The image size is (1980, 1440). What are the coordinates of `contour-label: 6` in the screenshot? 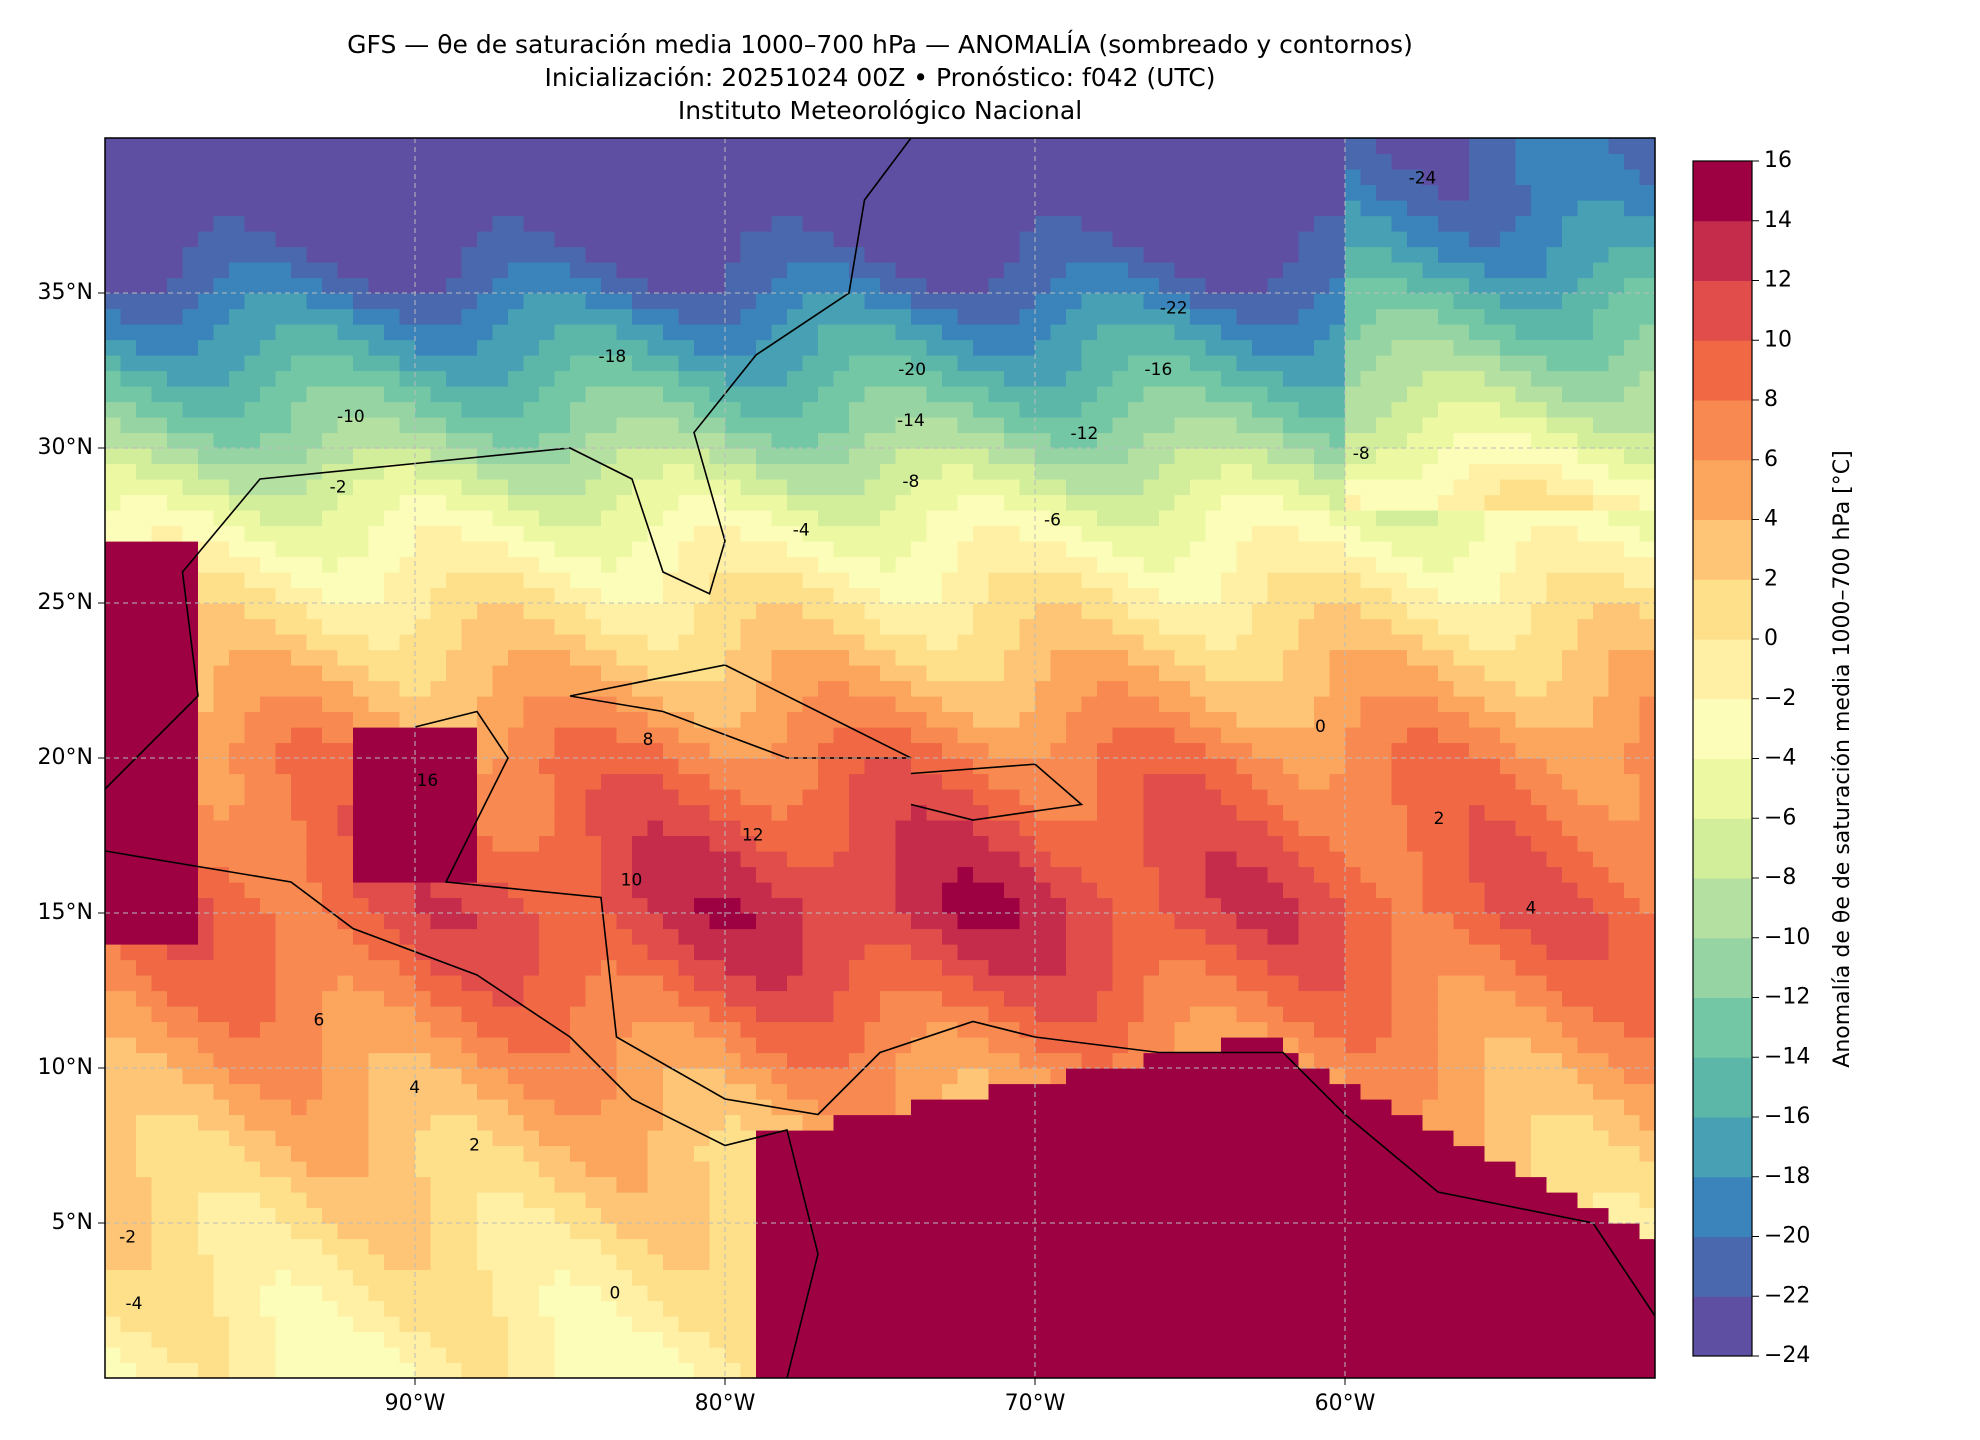 It's located at (319, 1021).